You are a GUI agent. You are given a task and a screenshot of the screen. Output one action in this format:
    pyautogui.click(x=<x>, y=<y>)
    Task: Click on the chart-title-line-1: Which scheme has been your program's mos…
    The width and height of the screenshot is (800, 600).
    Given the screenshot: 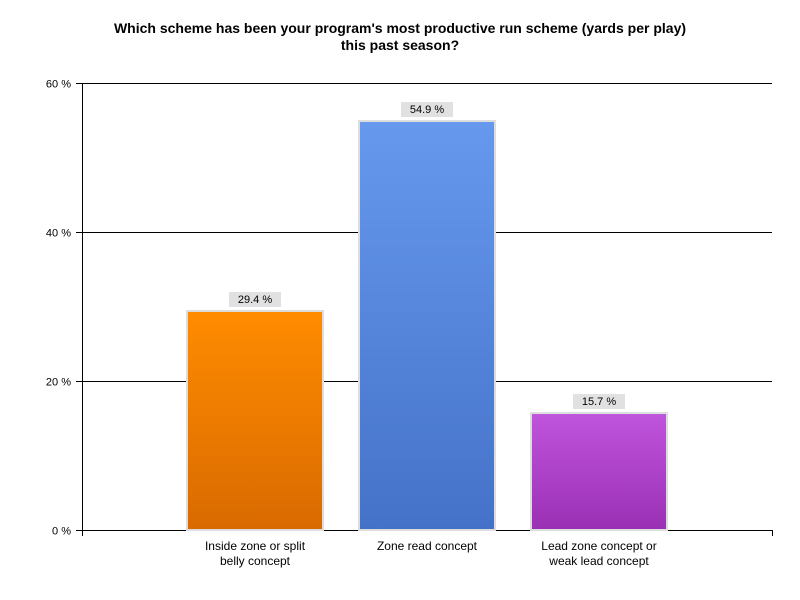 What is the action you would take?
    pyautogui.click(x=400, y=28)
    